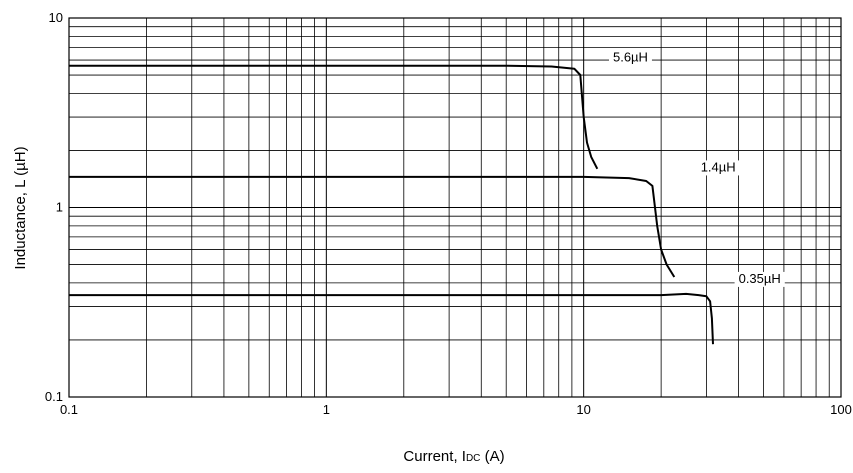  I want to click on series-label-2: 1.4µH, so click(718, 166).